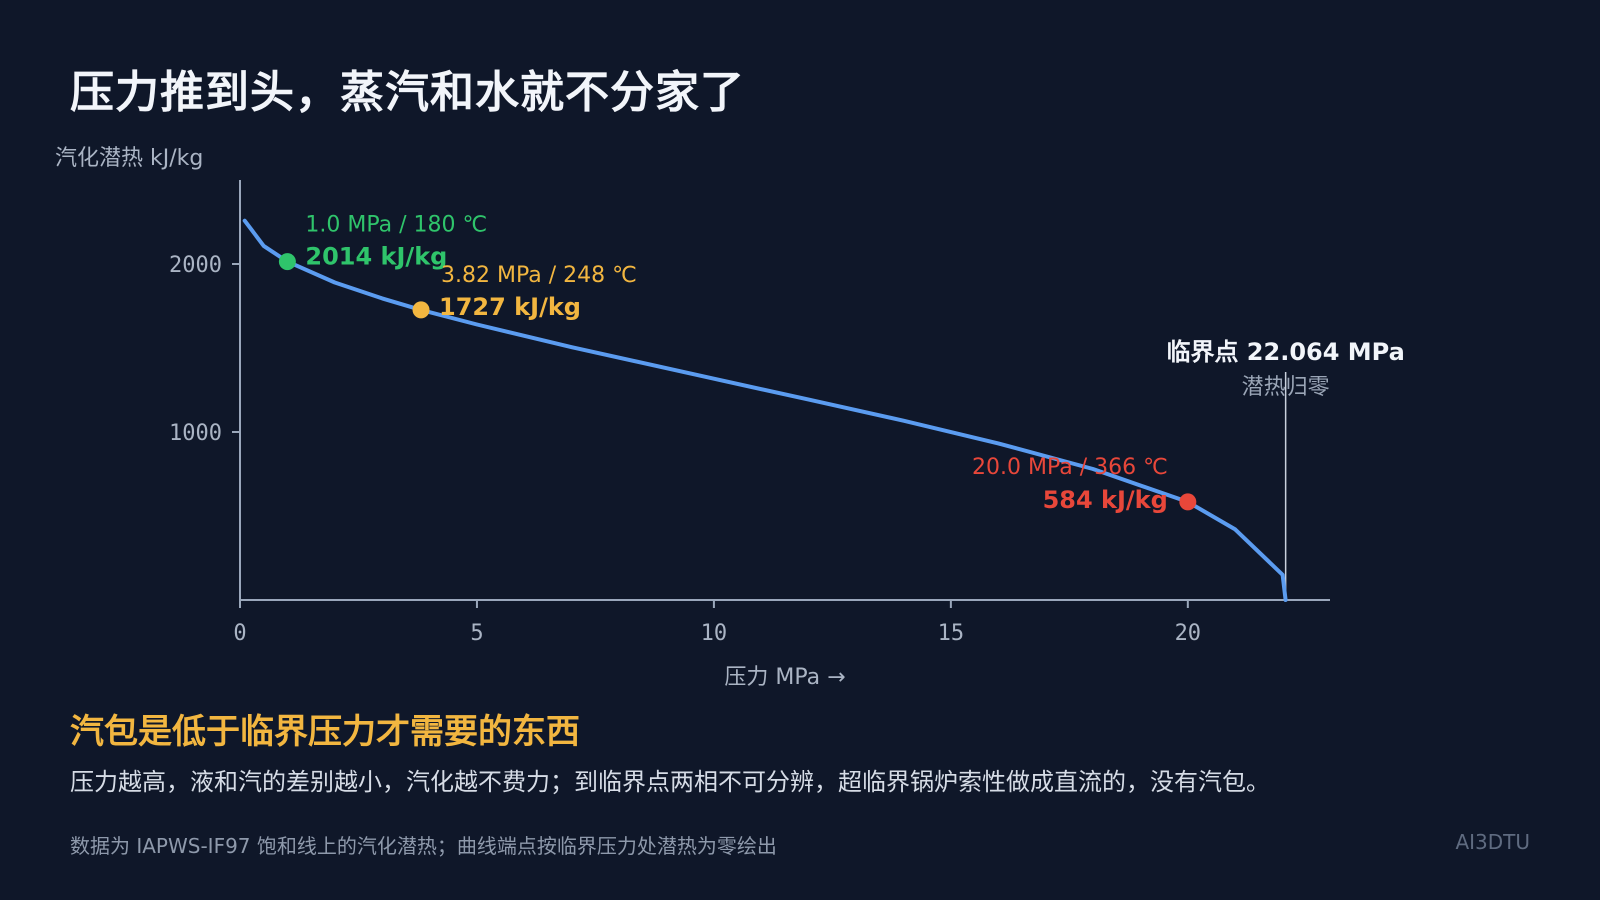 The width and height of the screenshot is (1600, 900). I want to click on critical-point-annotation: 临界点 22.064 MPa 潜热归零, so click(1285, 469).